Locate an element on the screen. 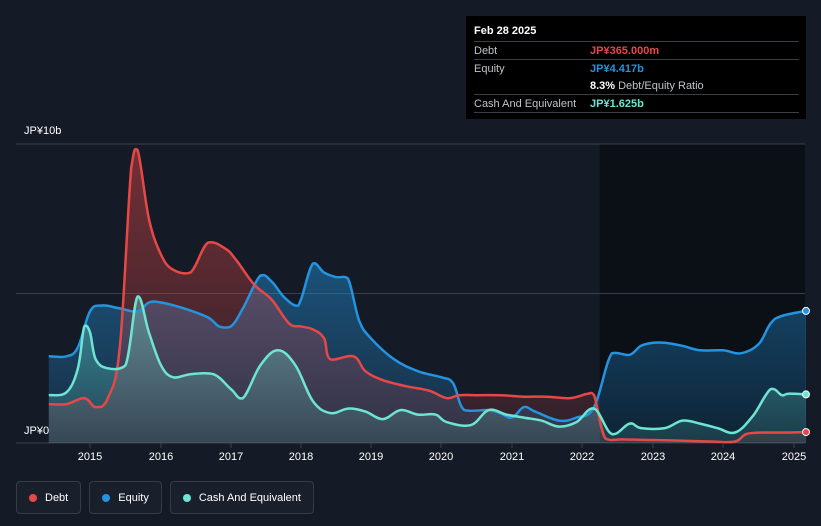 The image size is (821, 526). y-axis-bottom-label: JP¥0 is located at coordinates (37, 431).